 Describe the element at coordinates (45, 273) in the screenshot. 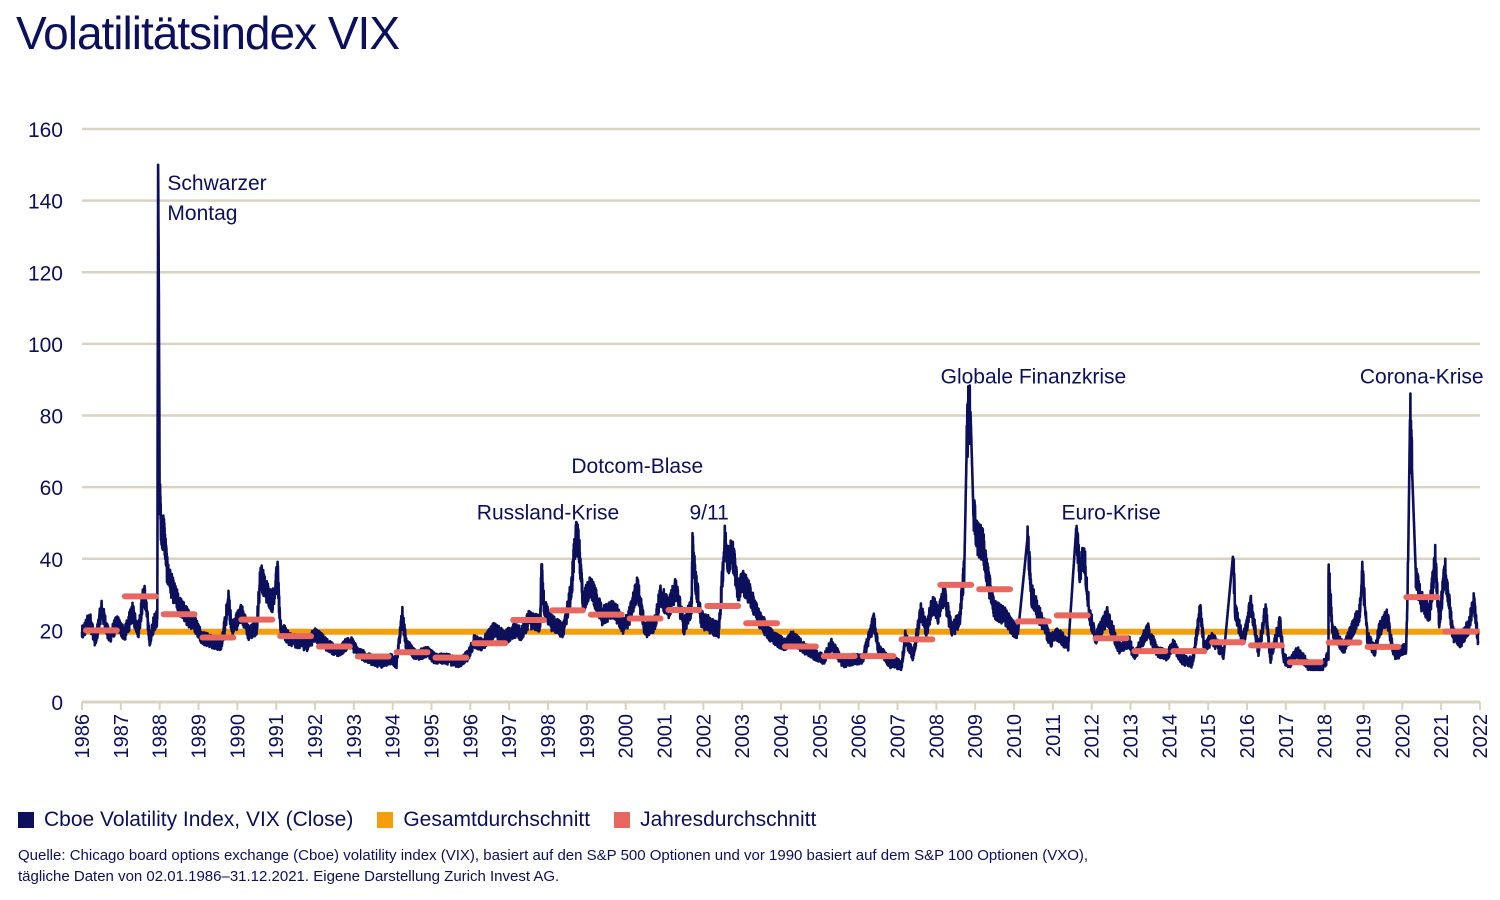

I see `y-tick-label: 120` at that location.